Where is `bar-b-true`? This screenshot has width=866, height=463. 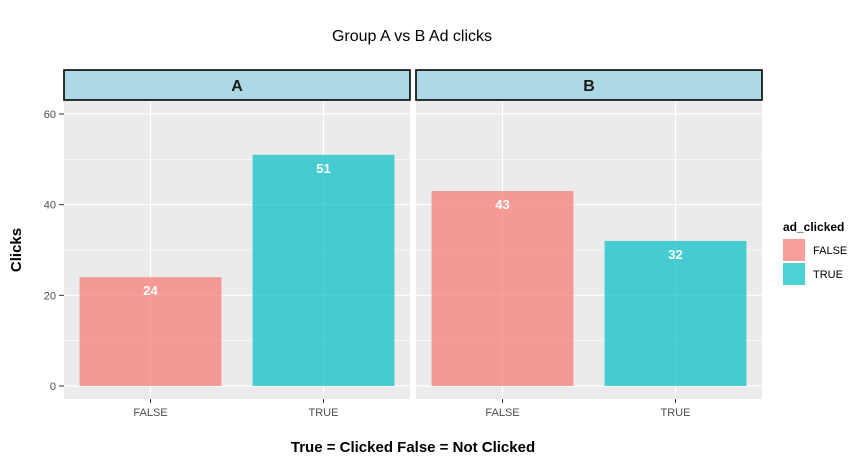 bar-b-true is located at coordinates (675, 313).